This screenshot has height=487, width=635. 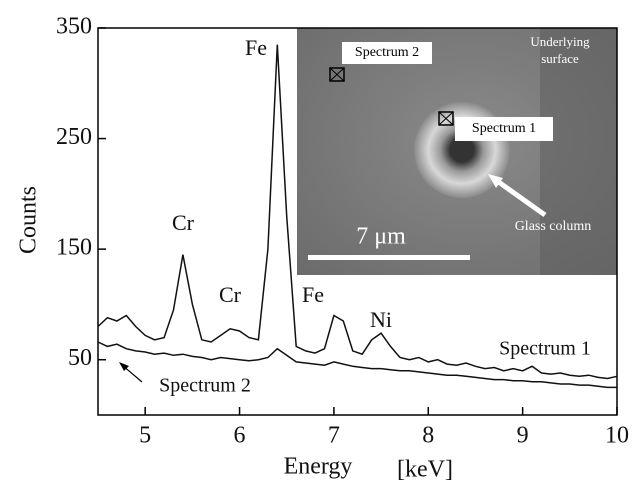 What do you see at coordinates (334, 436) in the screenshot?
I see `x-tick-label: 7` at bounding box center [334, 436].